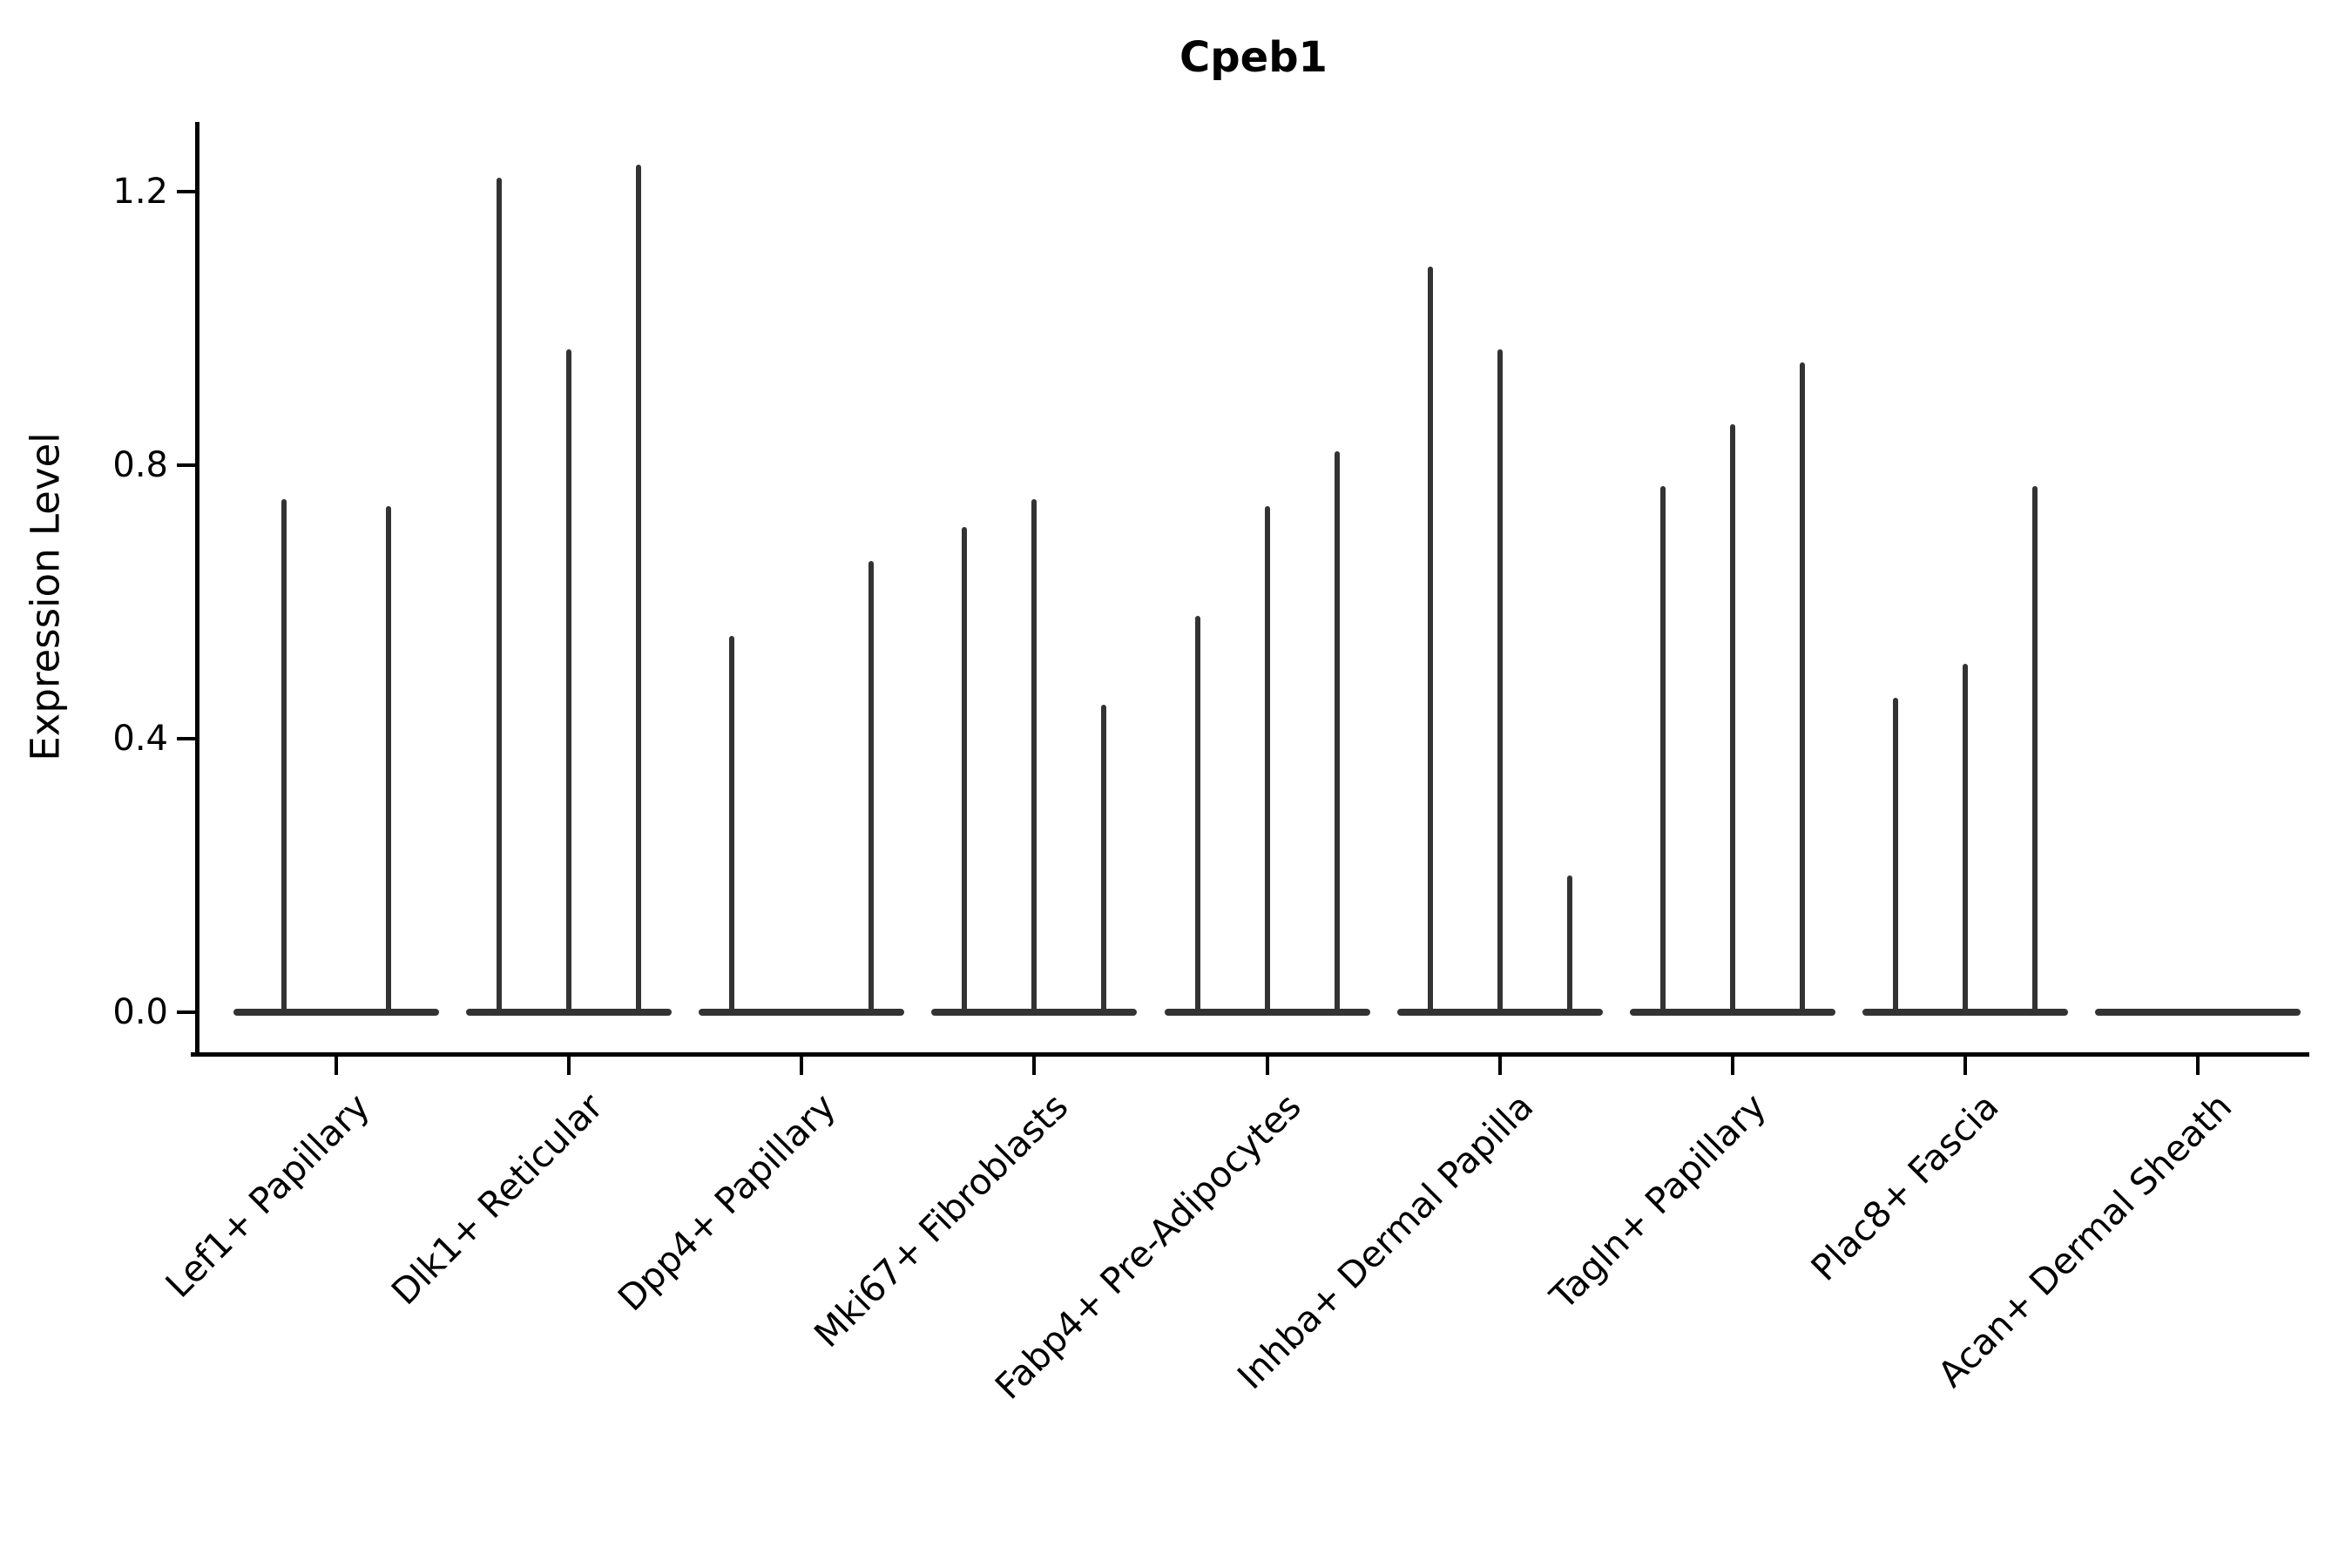 Image resolution: width=2352 pixels, height=1568 pixels. Describe the element at coordinates (1658, 1201) in the screenshot. I see `x-category-label: Tagln+ Papillary` at that location.